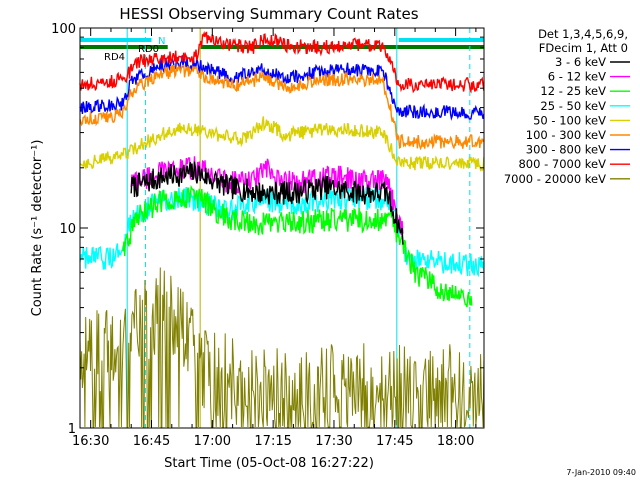 The width and height of the screenshot is (640, 480). Describe the element at coordinates (569, 120) in the screenshot. I see `legend-label-4: 50 - 100 keV` at that location.